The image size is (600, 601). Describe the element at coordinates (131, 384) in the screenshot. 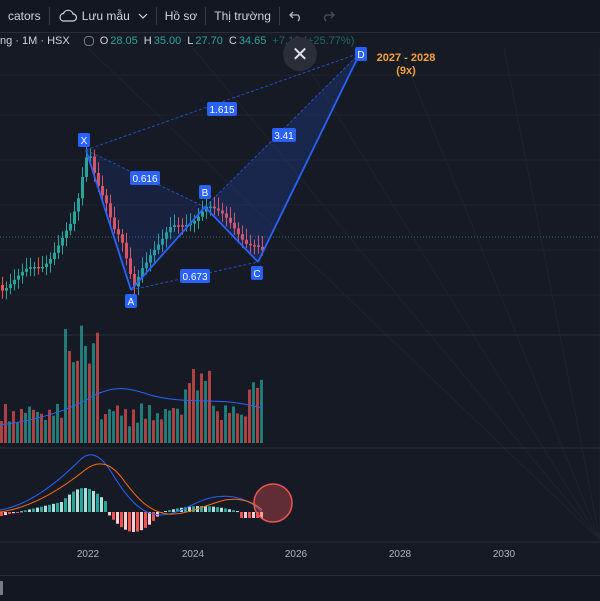

I see `volume-panel` at that location.